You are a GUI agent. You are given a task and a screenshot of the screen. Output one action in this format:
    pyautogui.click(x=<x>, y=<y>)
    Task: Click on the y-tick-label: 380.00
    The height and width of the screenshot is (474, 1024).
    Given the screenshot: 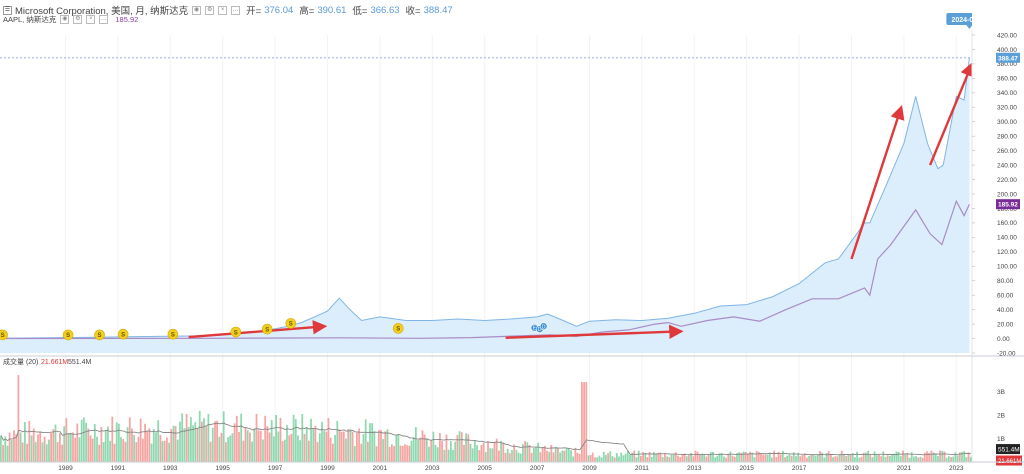 What is the action you would take?
    pyautogui.click(x=1007, y=64)
    